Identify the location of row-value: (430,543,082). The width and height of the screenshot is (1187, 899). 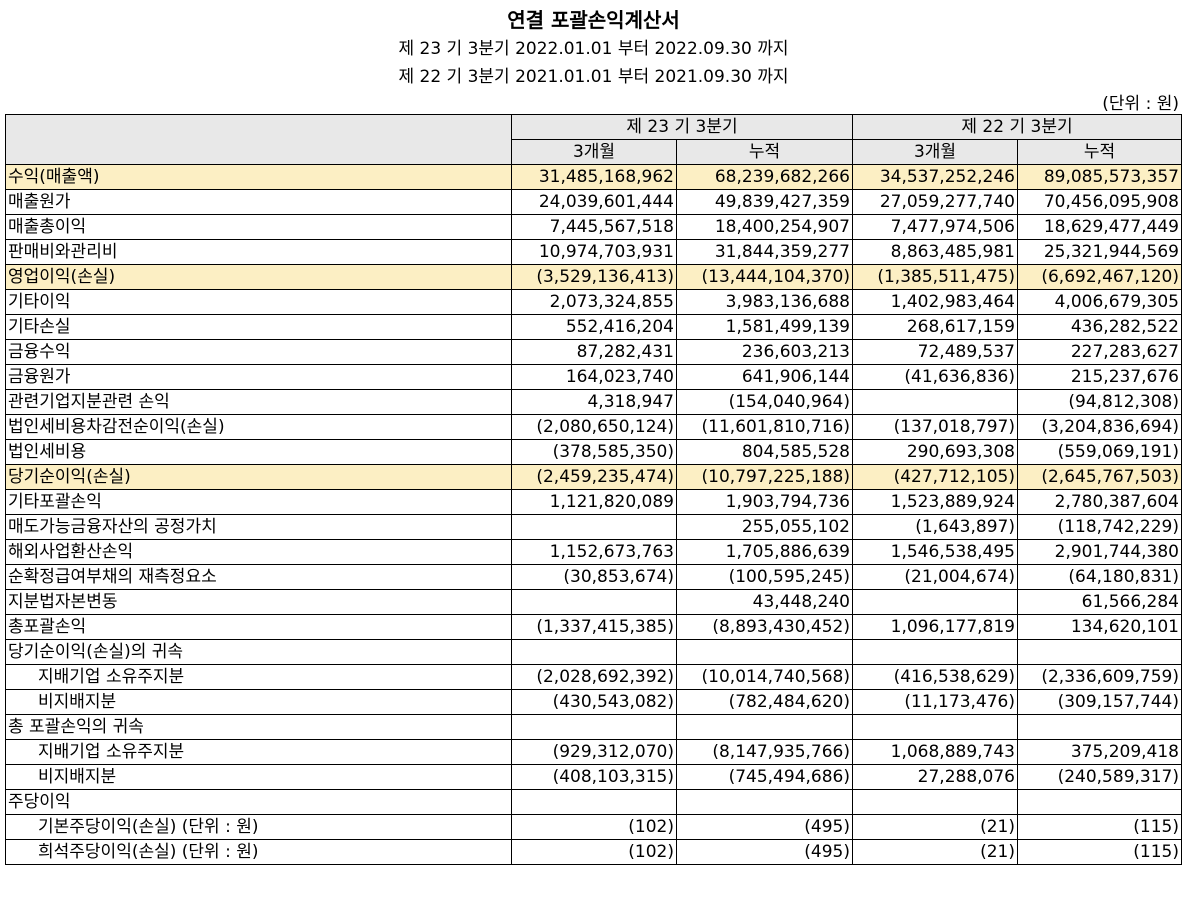
(594, 702).